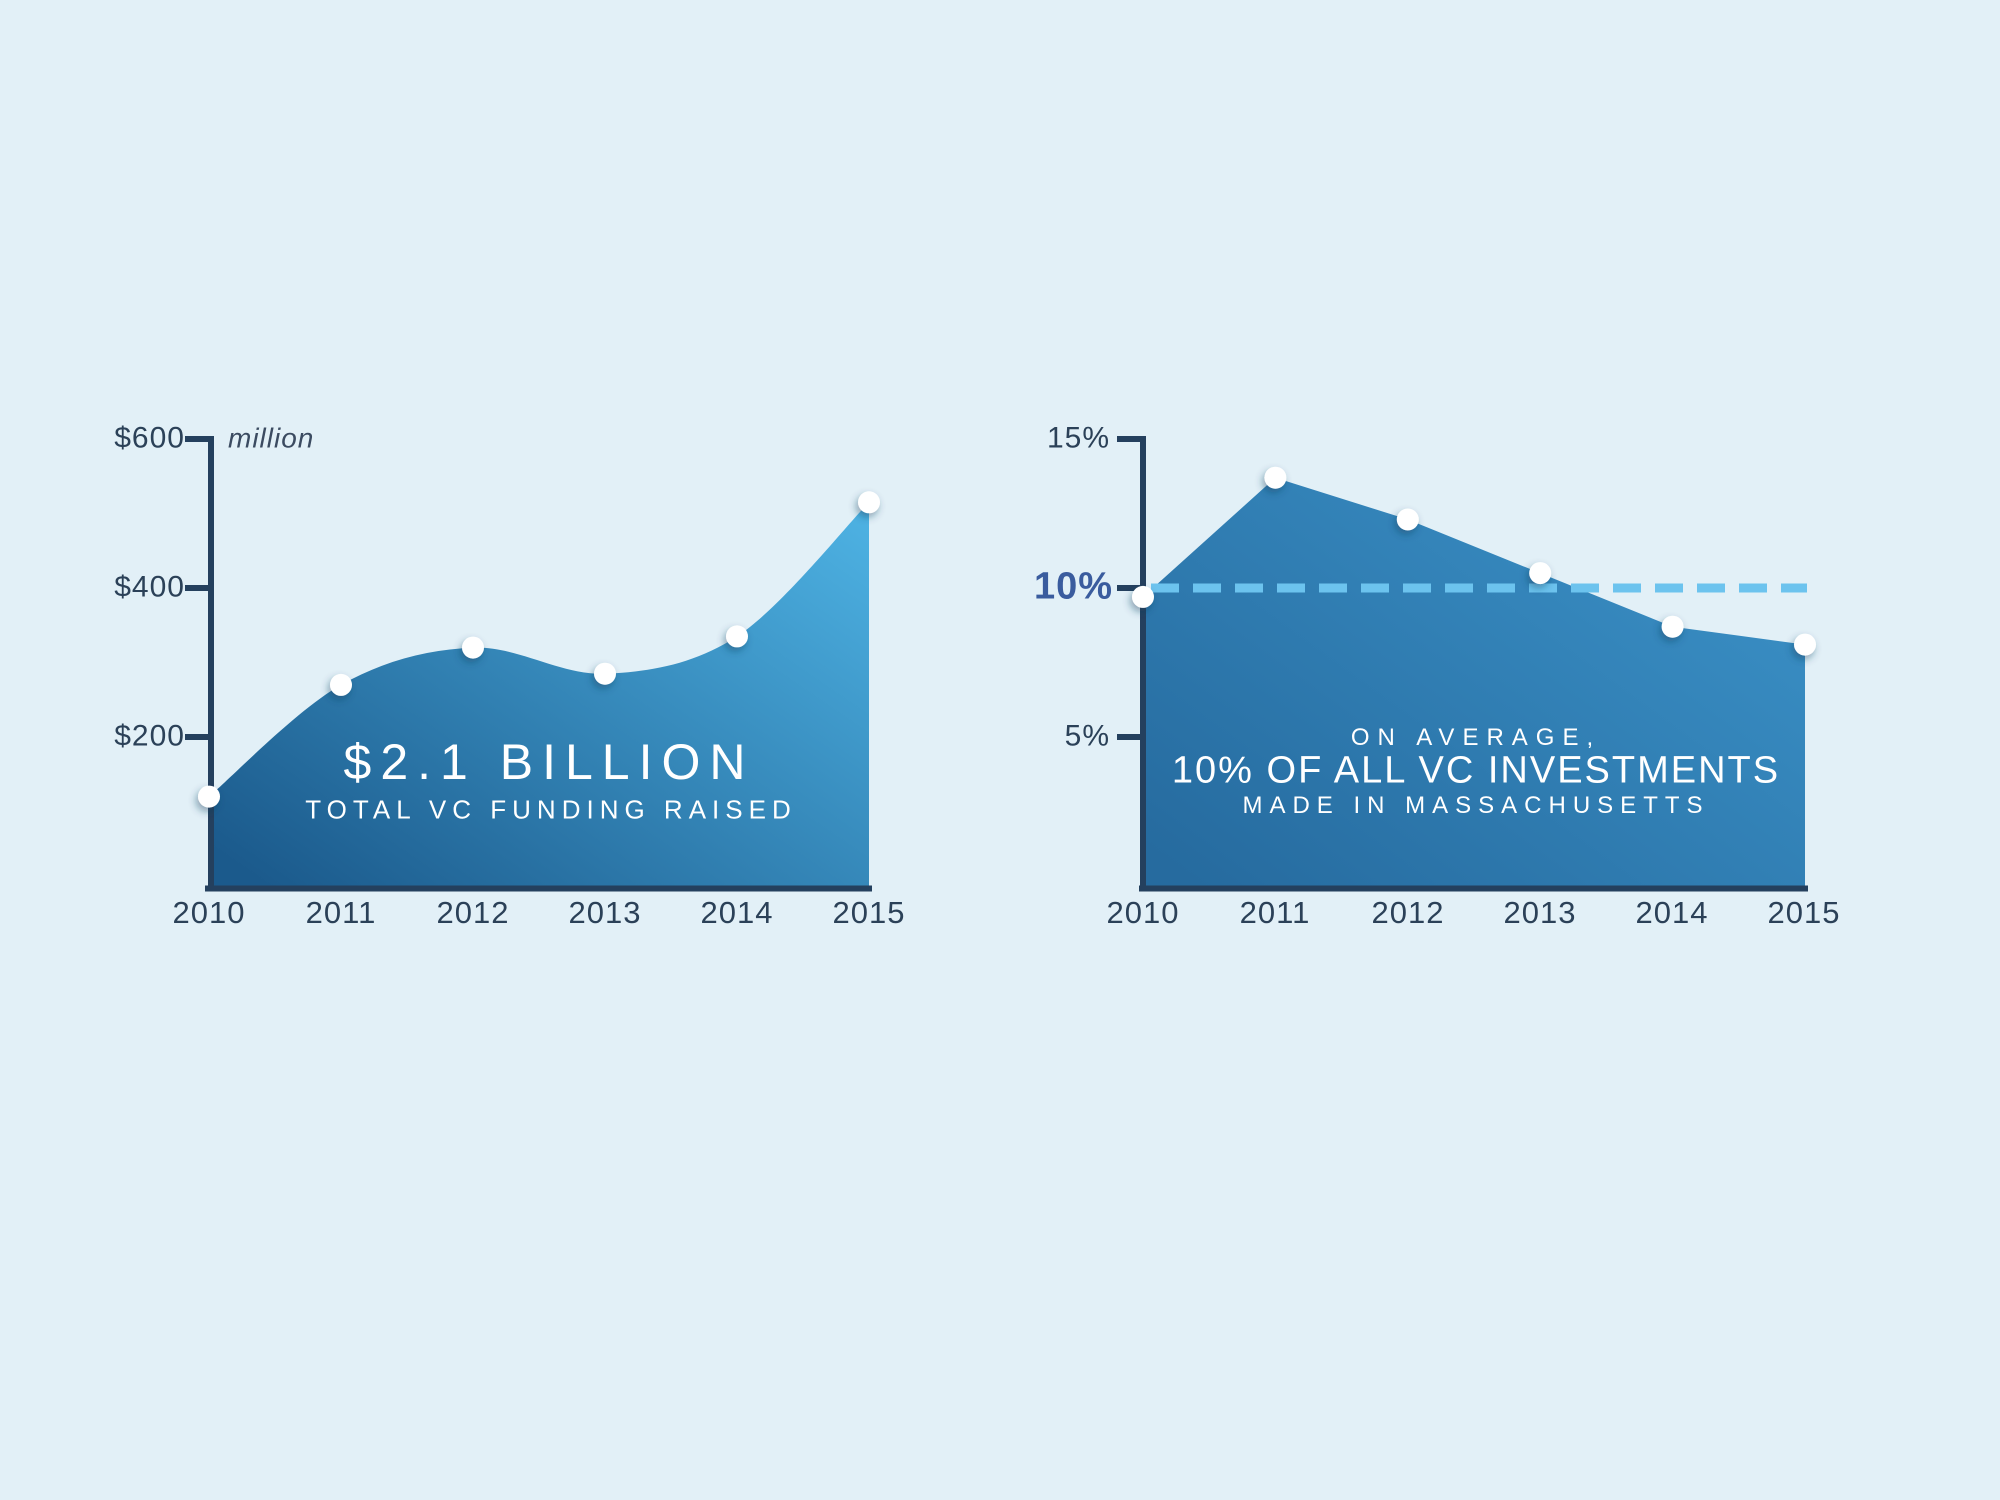 This screenshot has width=2000, height=1500. I want to click on right-chart-overlay-line1: ON AVERAGE,, so click(1476, 737).